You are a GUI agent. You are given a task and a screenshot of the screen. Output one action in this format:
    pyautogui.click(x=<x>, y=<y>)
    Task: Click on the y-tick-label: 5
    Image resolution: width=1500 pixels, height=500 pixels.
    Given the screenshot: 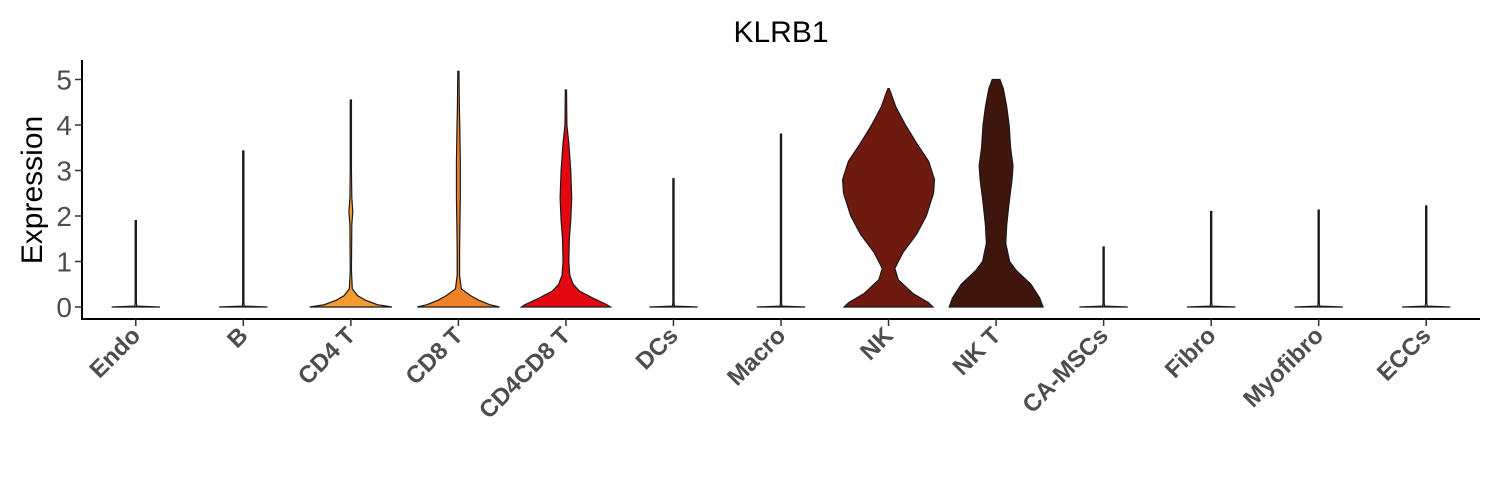 What is the action you would take?
    pyautogui.click(x=64, y=80)
    